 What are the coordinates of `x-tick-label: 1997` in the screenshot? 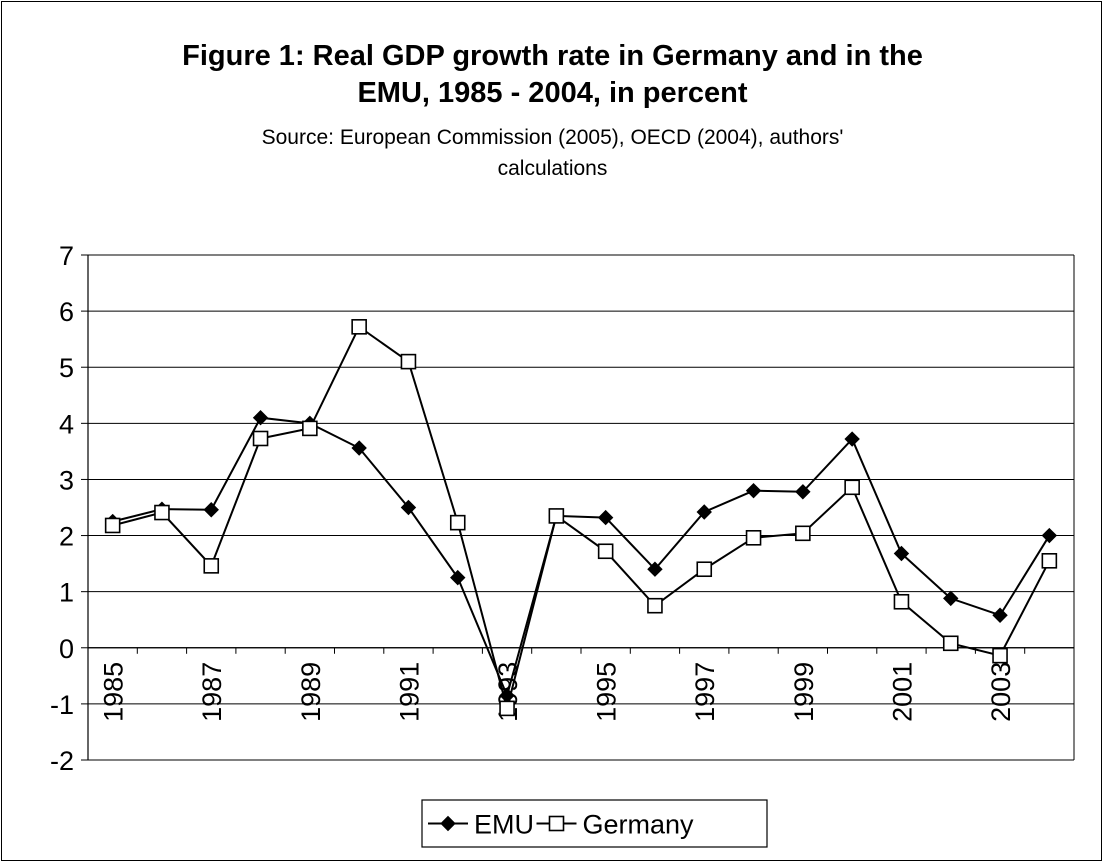 It's located at (705, 692).